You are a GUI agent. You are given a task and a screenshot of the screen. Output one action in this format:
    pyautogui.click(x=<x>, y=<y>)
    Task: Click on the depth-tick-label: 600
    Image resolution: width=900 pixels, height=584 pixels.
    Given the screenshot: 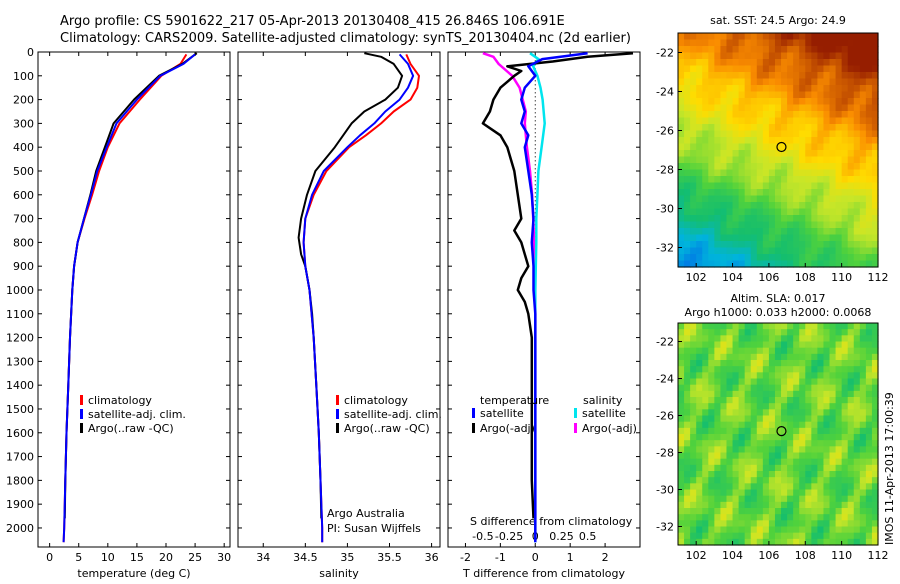 What is the action you would take?
    pyautogui.click(x=23, y=195)
    